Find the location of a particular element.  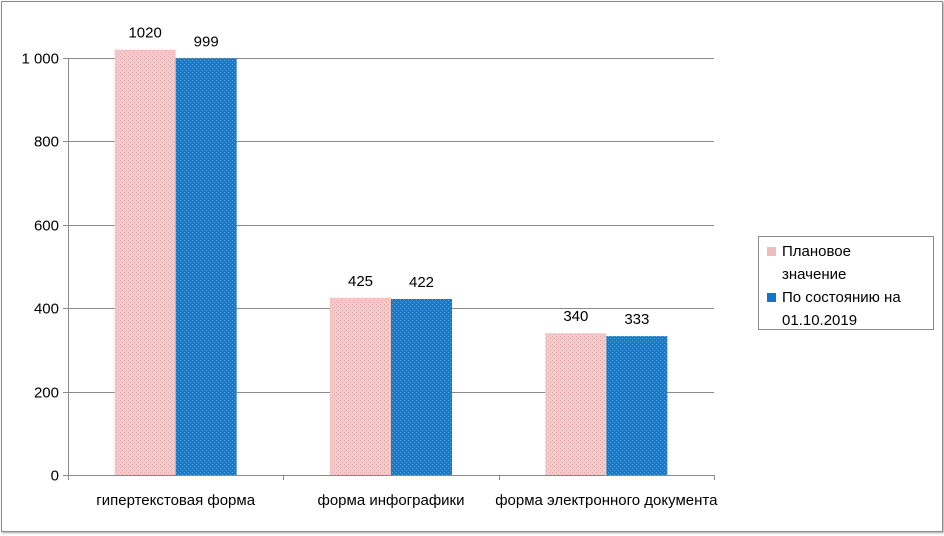

y-tick-label: 600 is located at coordinates (46, 226).